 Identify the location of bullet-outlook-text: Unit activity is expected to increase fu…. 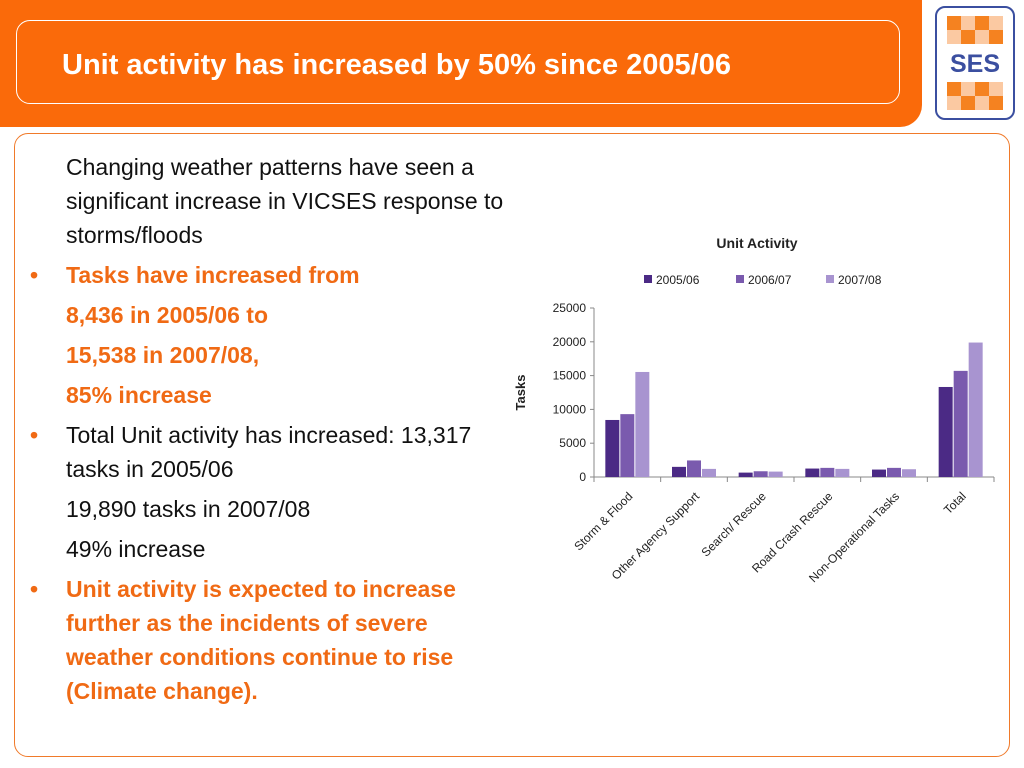
(261, 640).